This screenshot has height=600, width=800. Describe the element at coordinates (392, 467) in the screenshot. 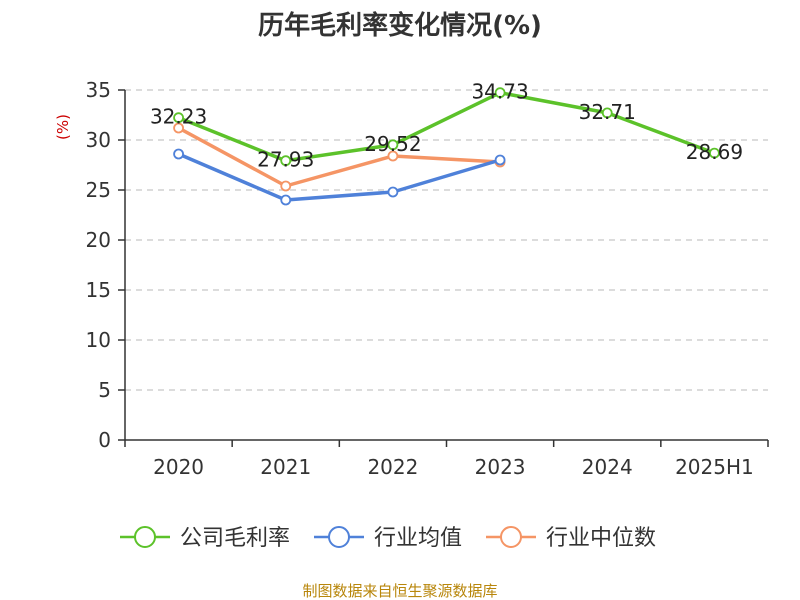

I see `x-tick-label: 2022` at that location.